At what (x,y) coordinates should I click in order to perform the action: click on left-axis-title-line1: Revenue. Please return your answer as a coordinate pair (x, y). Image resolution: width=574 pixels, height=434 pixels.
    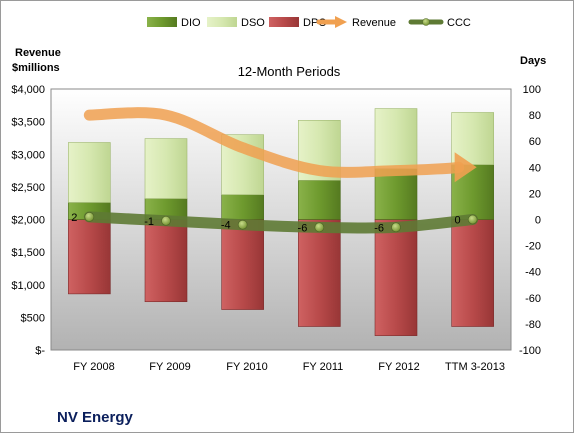
    Looking at the image, I should click on (38, 53).